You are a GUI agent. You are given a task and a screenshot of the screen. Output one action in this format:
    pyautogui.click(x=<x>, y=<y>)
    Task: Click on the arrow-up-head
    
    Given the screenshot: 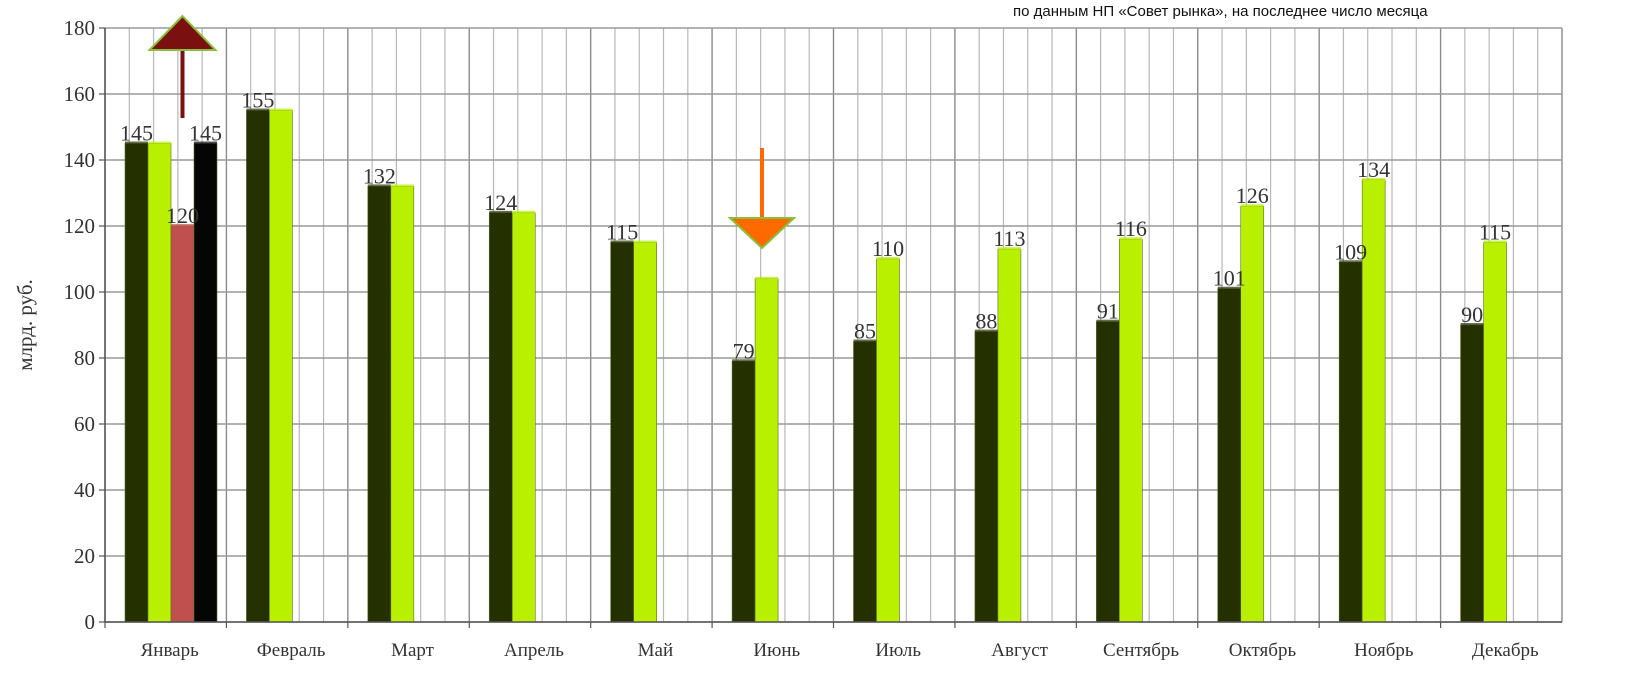 What is the action you would take?
    pyautogui.click(x=182, y=32)
    